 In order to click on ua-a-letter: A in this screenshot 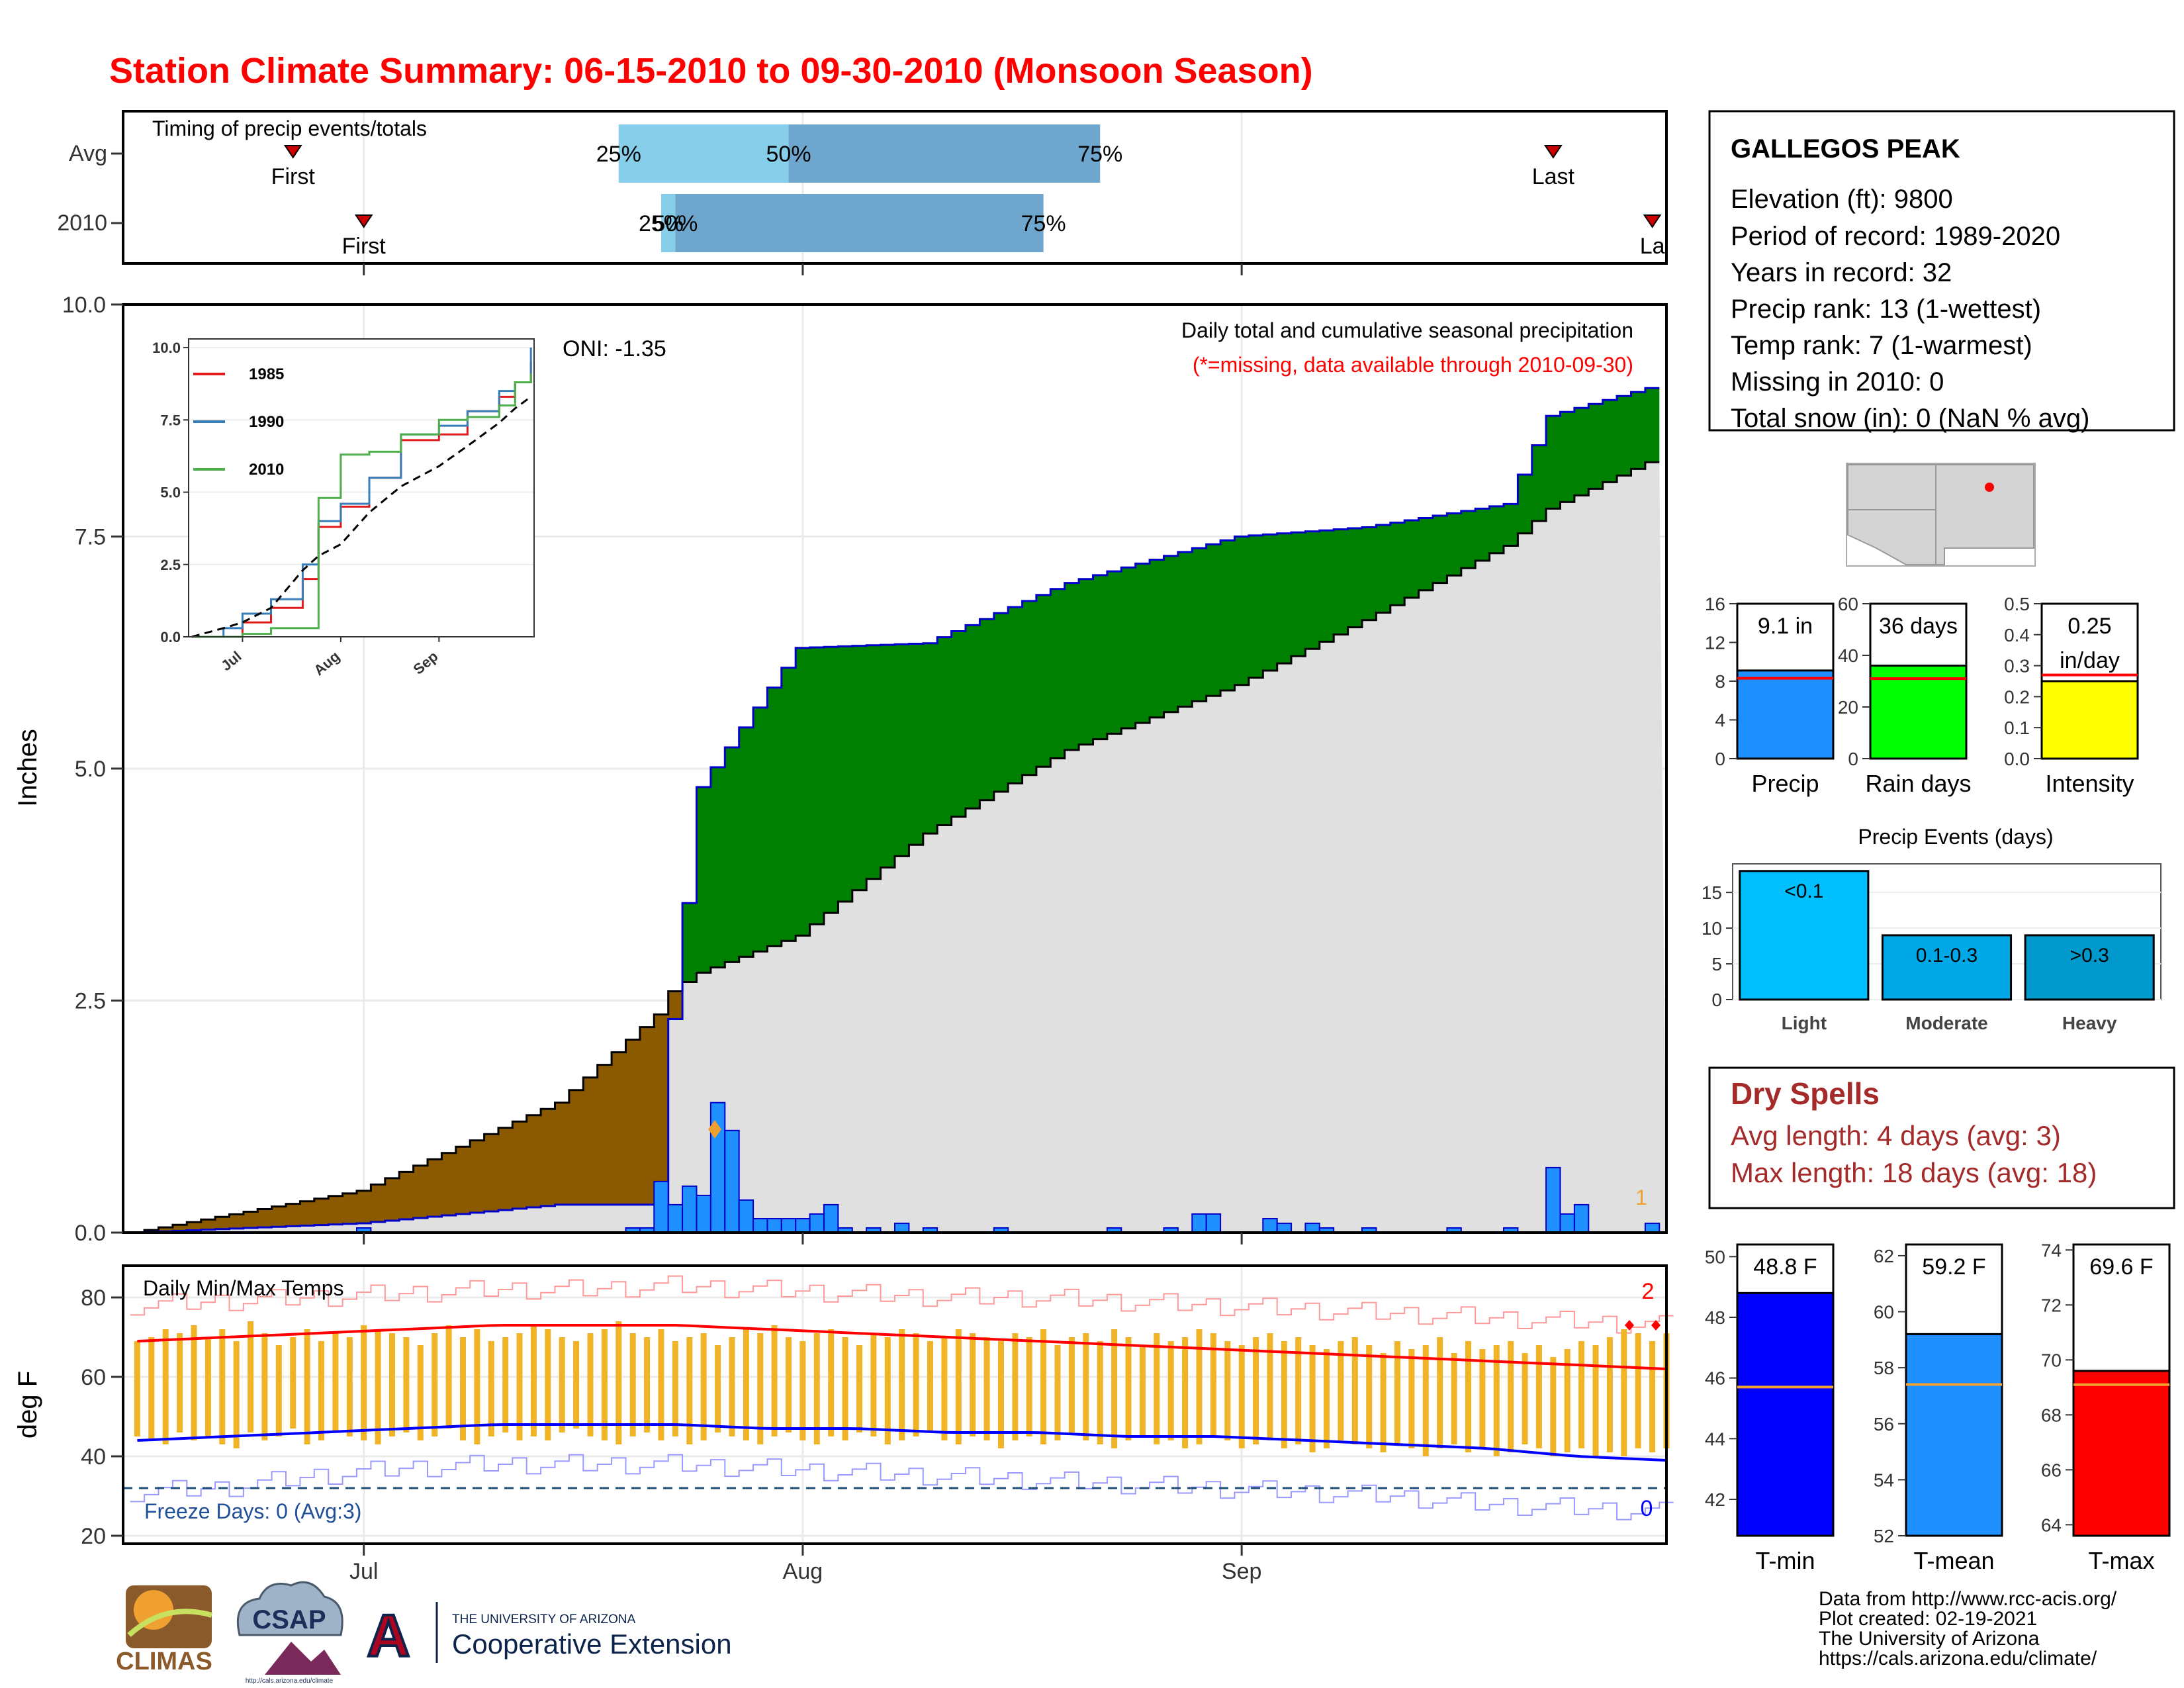, I will do `click(388, 1636)`.